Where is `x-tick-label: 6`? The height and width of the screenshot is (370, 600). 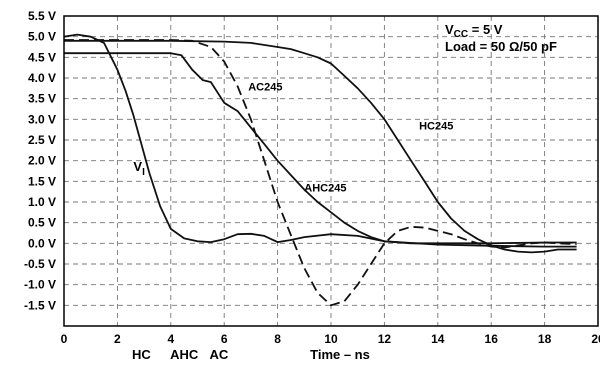
x-tick-label: 6 is located at coordinates (224, 339).